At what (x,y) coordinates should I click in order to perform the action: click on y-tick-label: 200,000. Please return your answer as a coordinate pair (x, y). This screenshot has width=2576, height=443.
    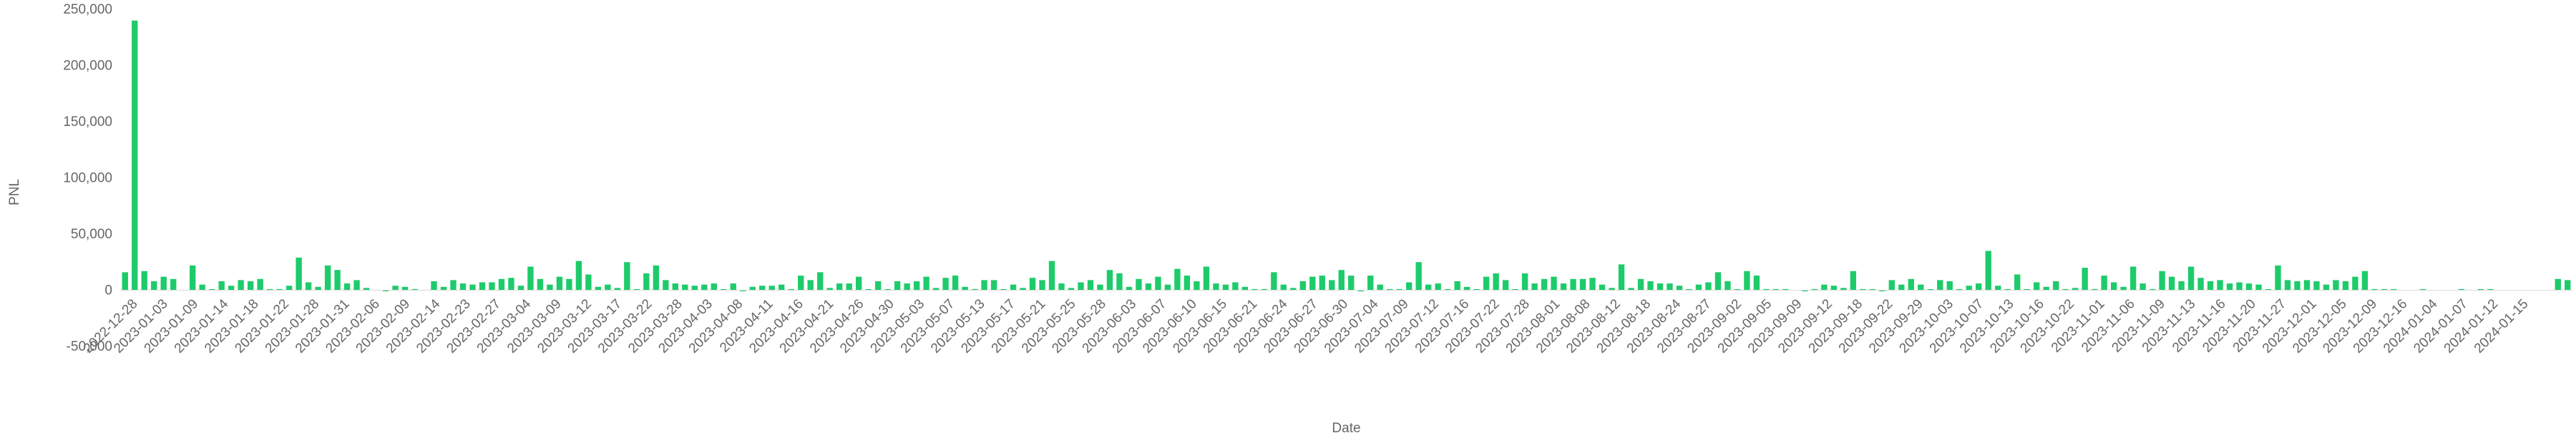
    Looking at the image, I should click on (87, 66).